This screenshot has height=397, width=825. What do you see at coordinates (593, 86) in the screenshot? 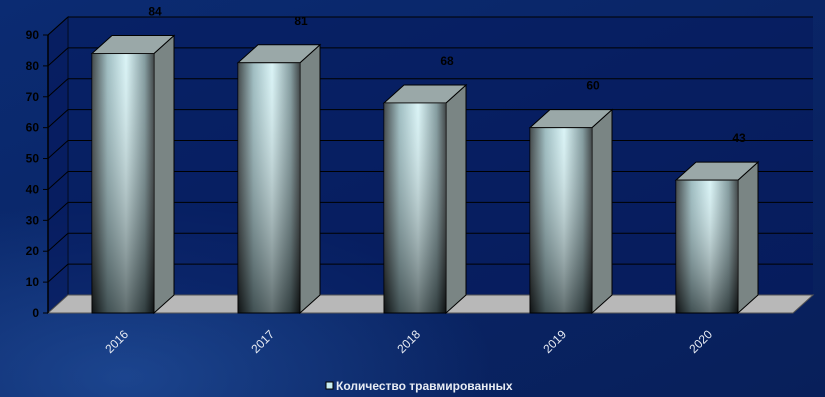
I see `data-label: 60` at bounding box center [593, 86].